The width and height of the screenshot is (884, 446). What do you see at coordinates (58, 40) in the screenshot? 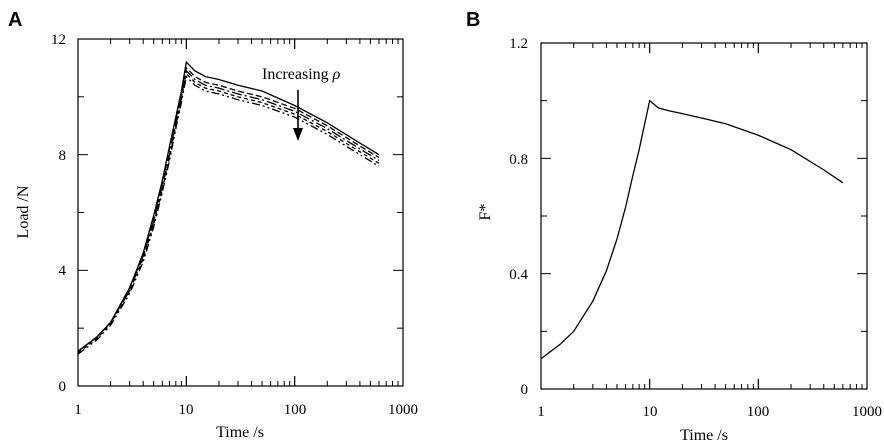
I see `y-tick-label: 12` at bounding box center [58, 40].